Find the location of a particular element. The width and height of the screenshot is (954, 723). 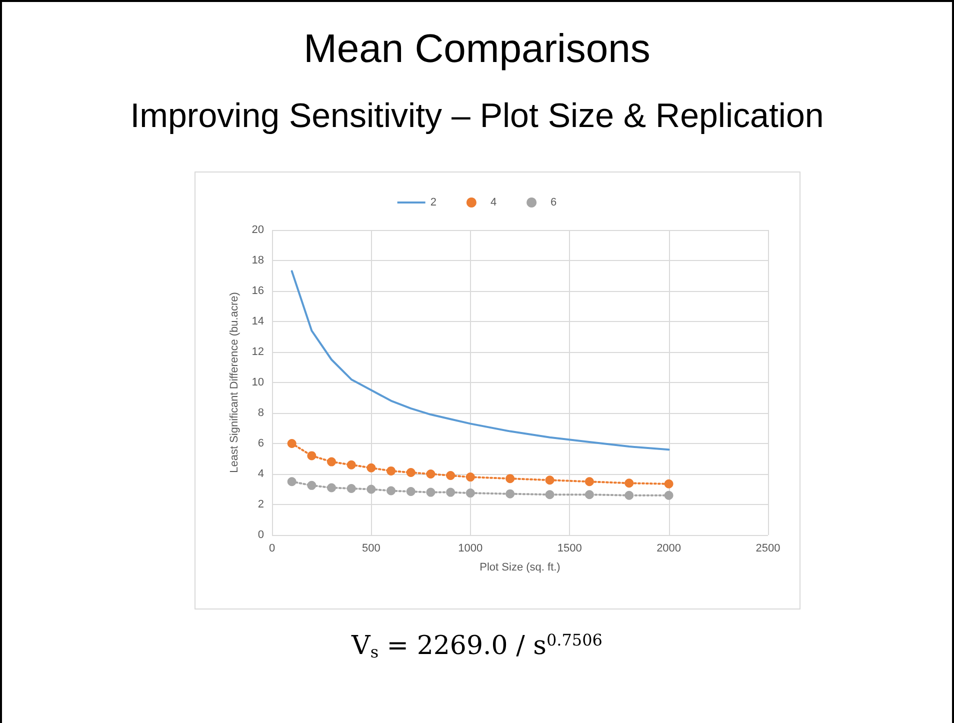

y-tick-label: 14 is located at coordinates (258, 322).